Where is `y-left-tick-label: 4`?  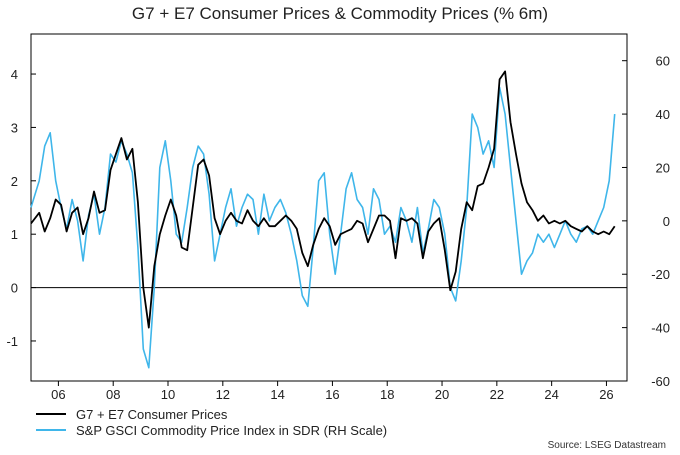
y-left-tick-label: 4 is located at coordinates (14, 74).